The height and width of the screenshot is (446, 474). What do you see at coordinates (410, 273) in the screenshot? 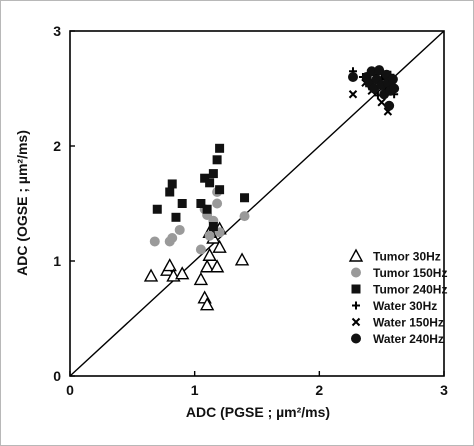
I see `legend-label: Tumor 150Hz` at bounding box center [410, 273].